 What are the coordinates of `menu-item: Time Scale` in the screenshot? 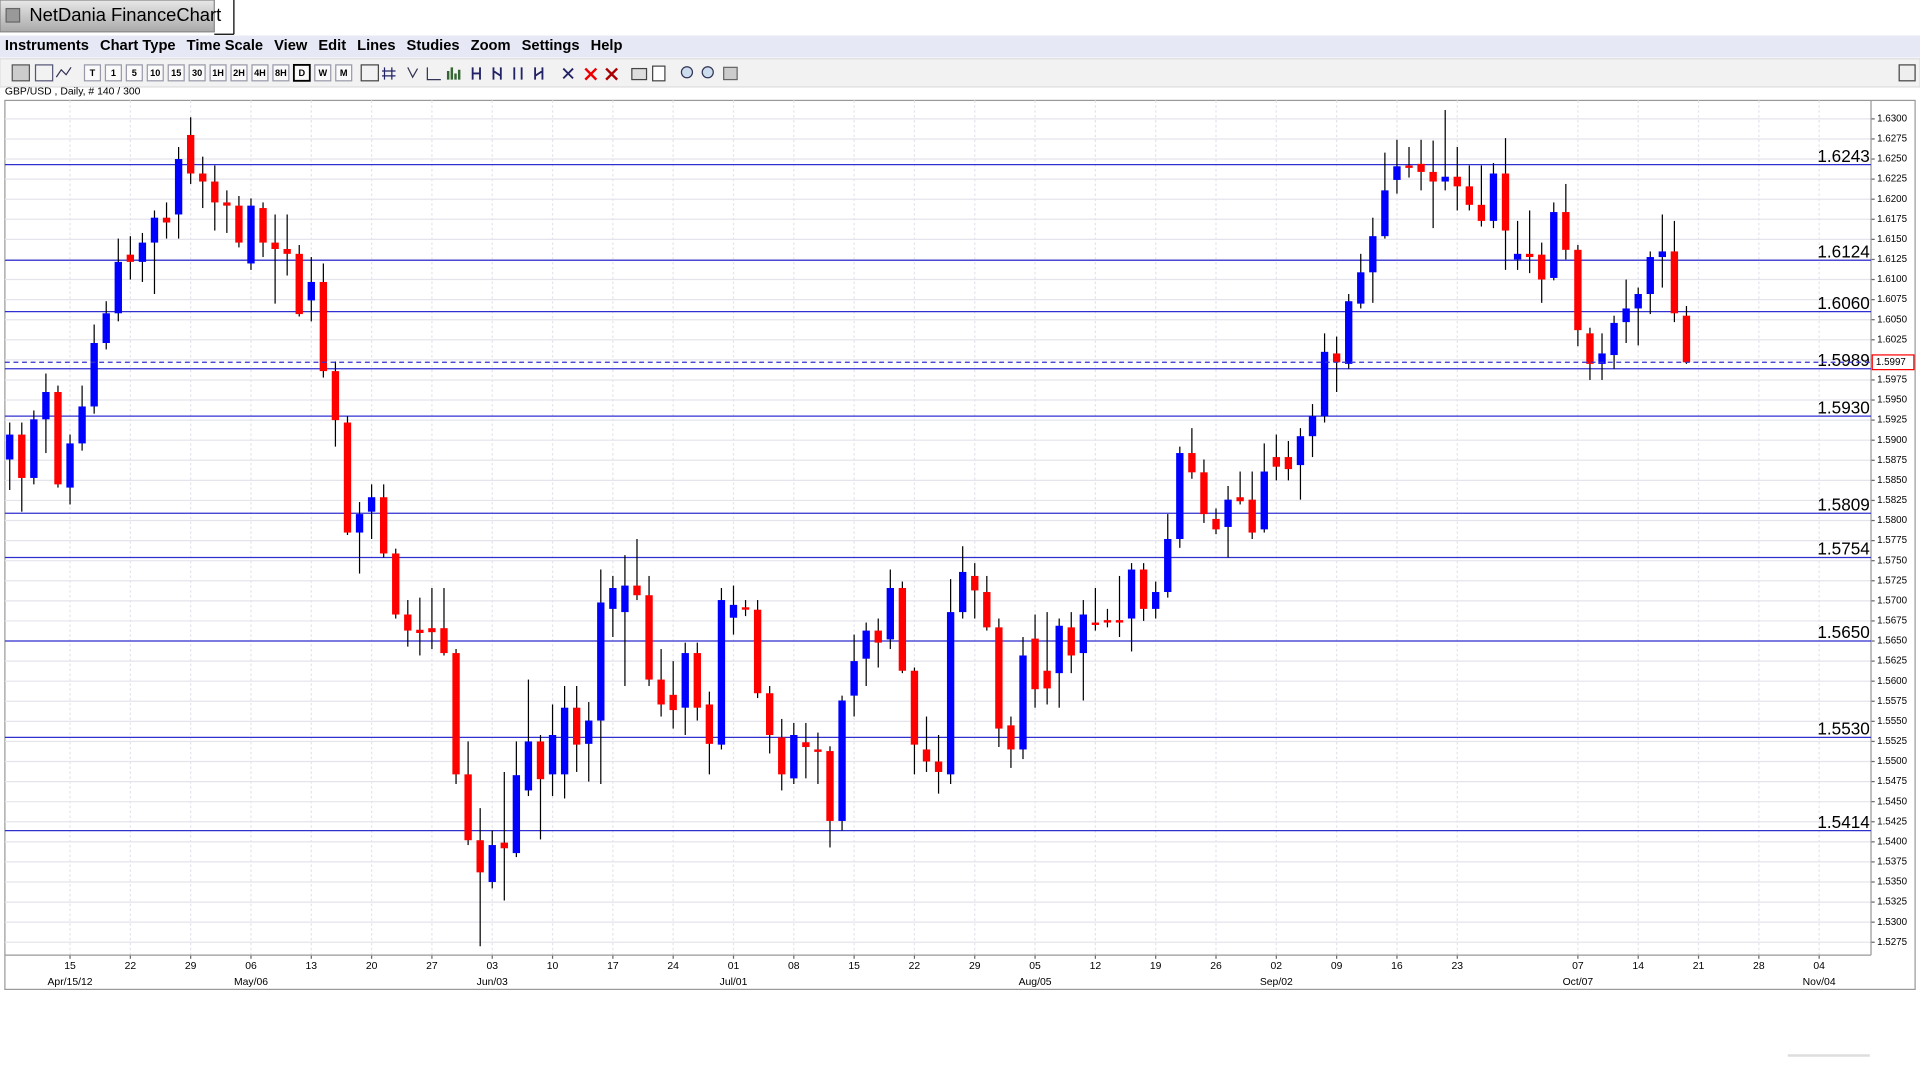 It's located at (225, 46).